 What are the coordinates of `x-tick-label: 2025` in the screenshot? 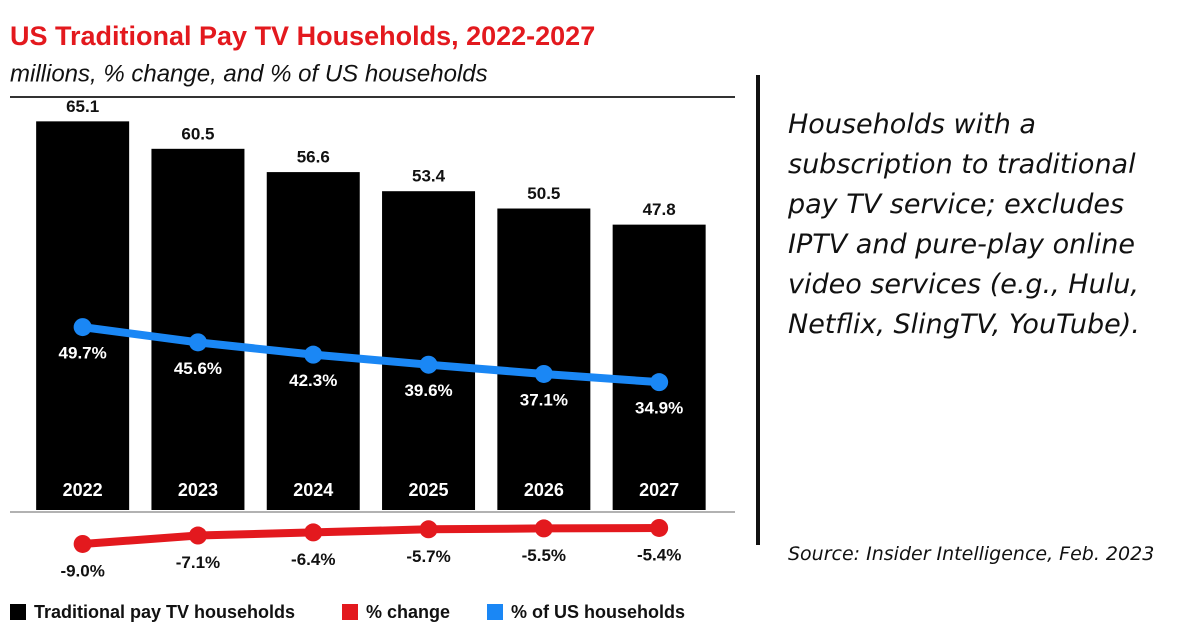 It's located at (429, 490).